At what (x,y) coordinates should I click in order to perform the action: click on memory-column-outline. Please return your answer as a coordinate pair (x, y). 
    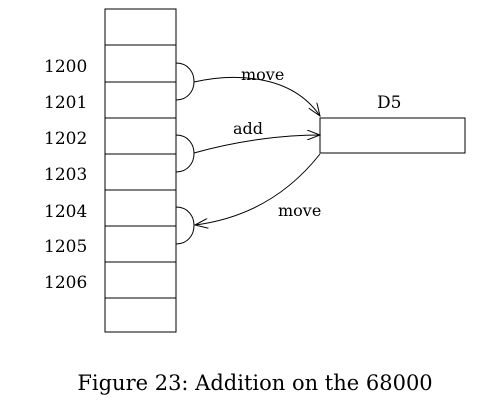
    Looking at the image, I should click on (140, 170).